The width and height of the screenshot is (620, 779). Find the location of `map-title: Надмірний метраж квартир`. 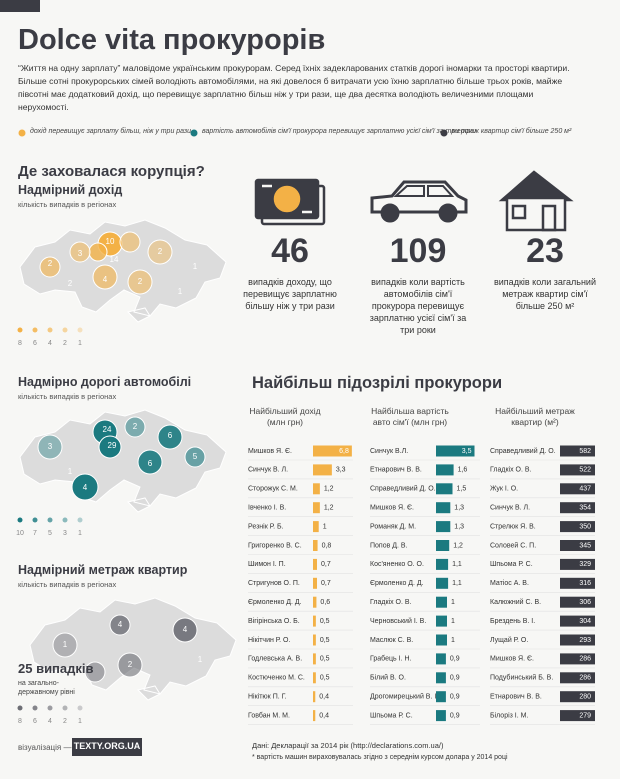

map-title: Надмірний метраж квартир is located at coordinates (103, 570).